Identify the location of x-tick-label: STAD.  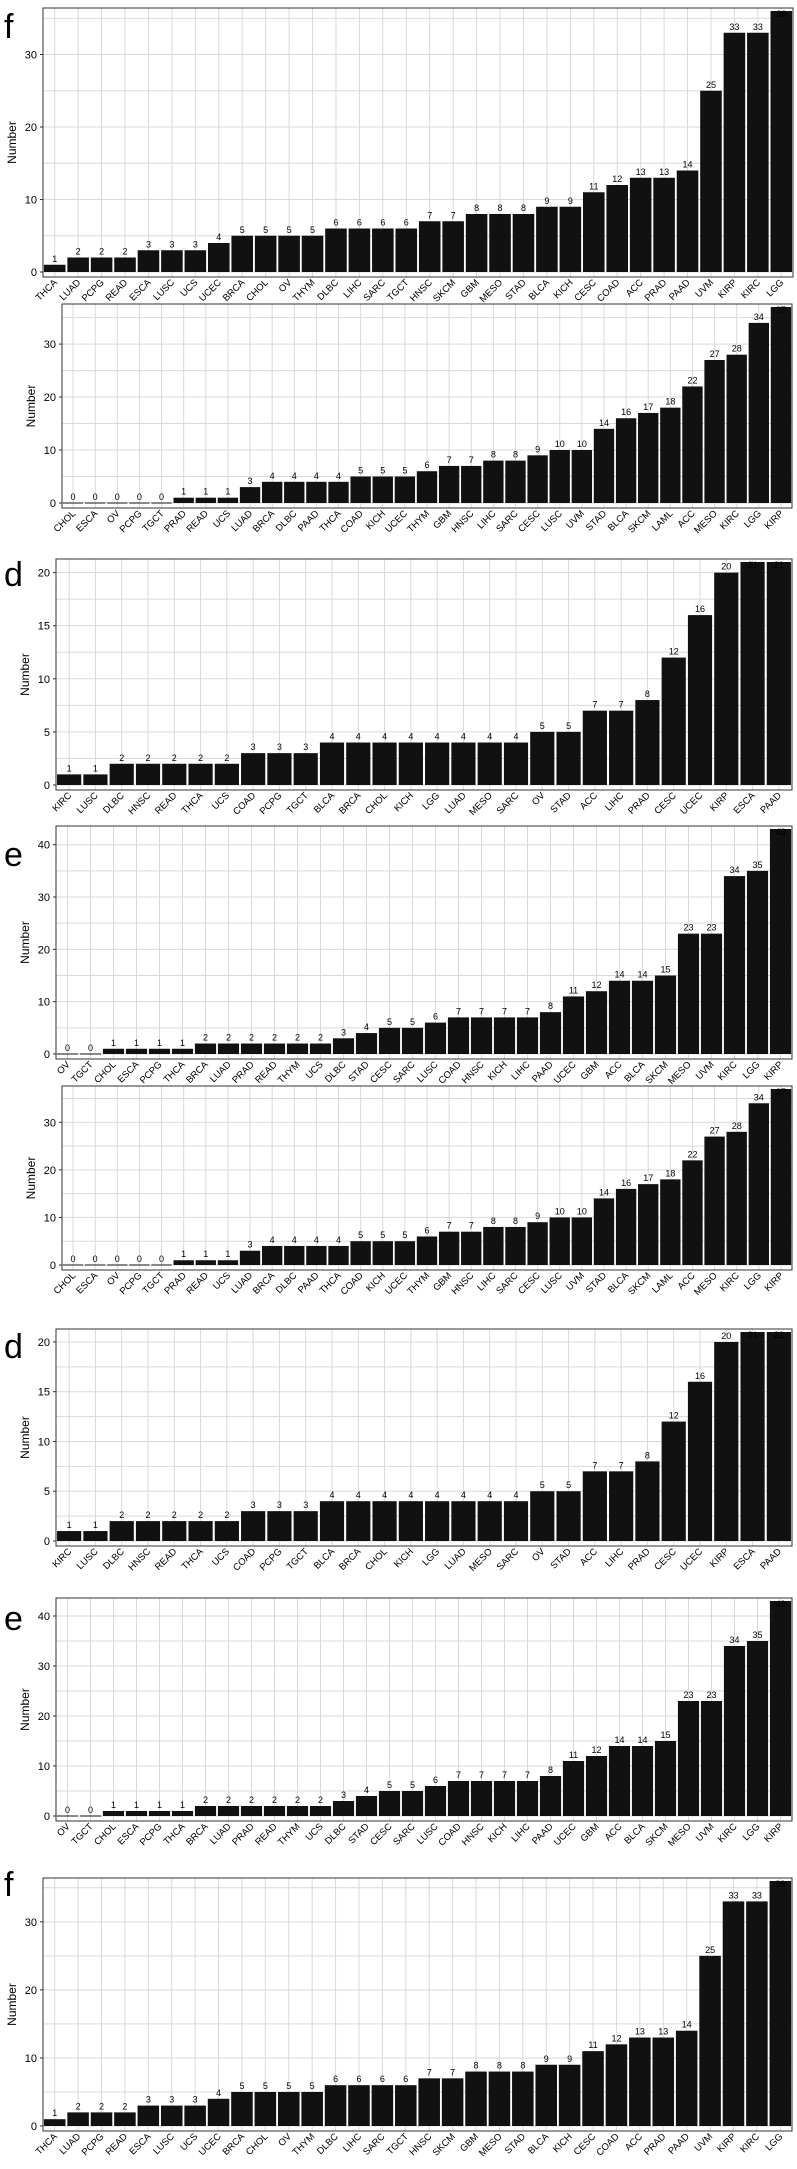
(560, 1558).